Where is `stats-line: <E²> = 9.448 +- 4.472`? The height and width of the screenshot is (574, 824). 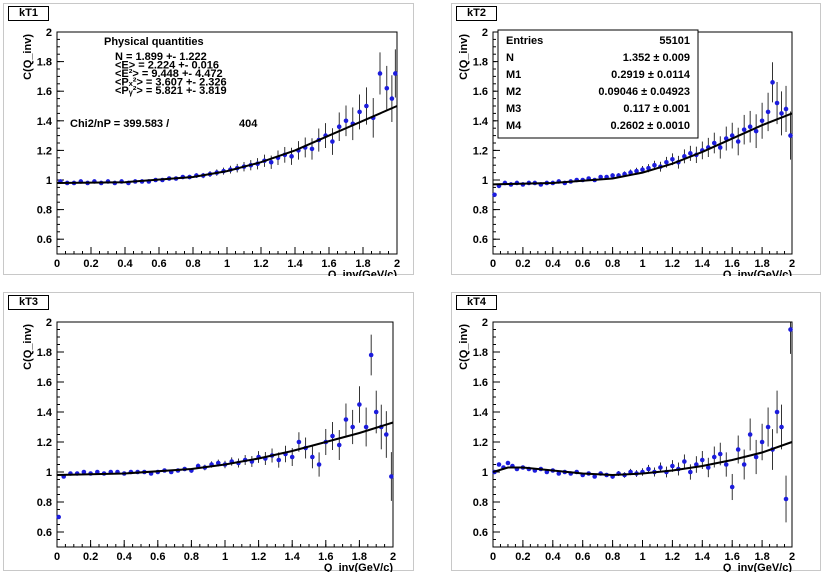
stats-line: <E²> = 9.448 +- 4.472 is located at coordinates (169, 74).